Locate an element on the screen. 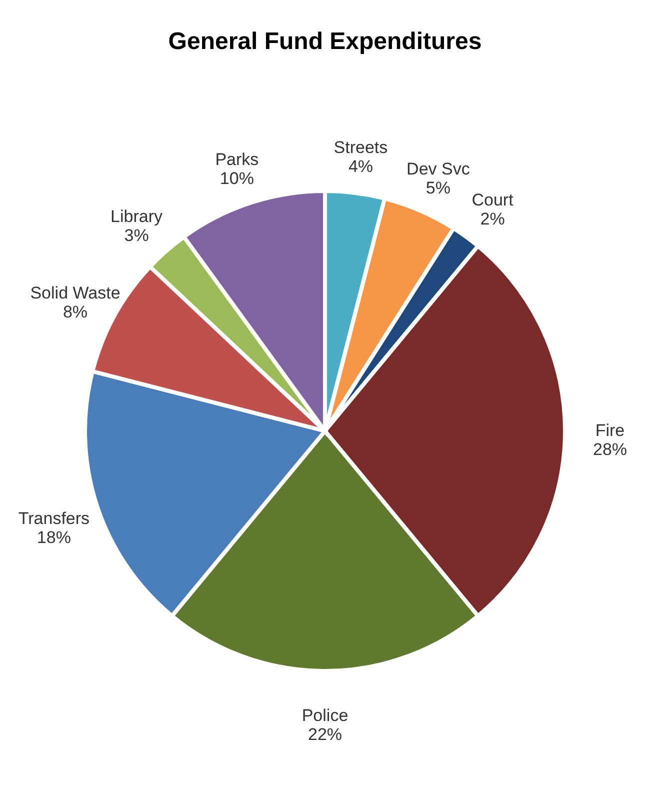  slice-label: Transfers is located at coordinates (54, 518).